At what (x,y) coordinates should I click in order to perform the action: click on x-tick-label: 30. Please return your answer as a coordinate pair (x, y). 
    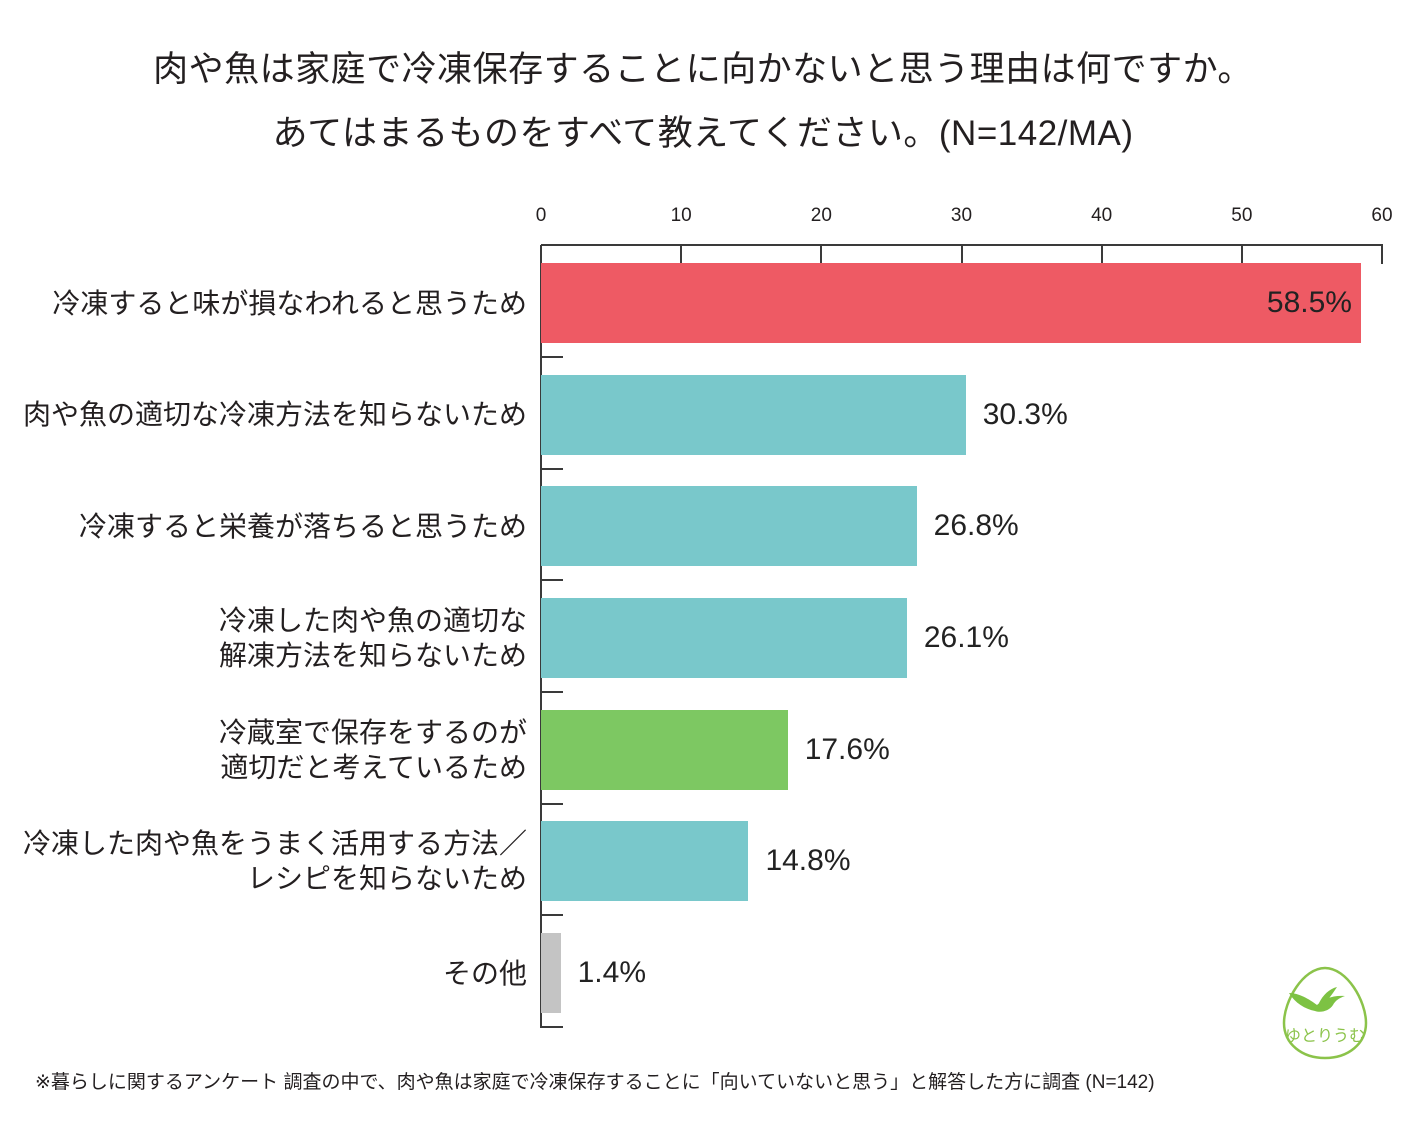
    Looking at the image, I should click on (961, 215).